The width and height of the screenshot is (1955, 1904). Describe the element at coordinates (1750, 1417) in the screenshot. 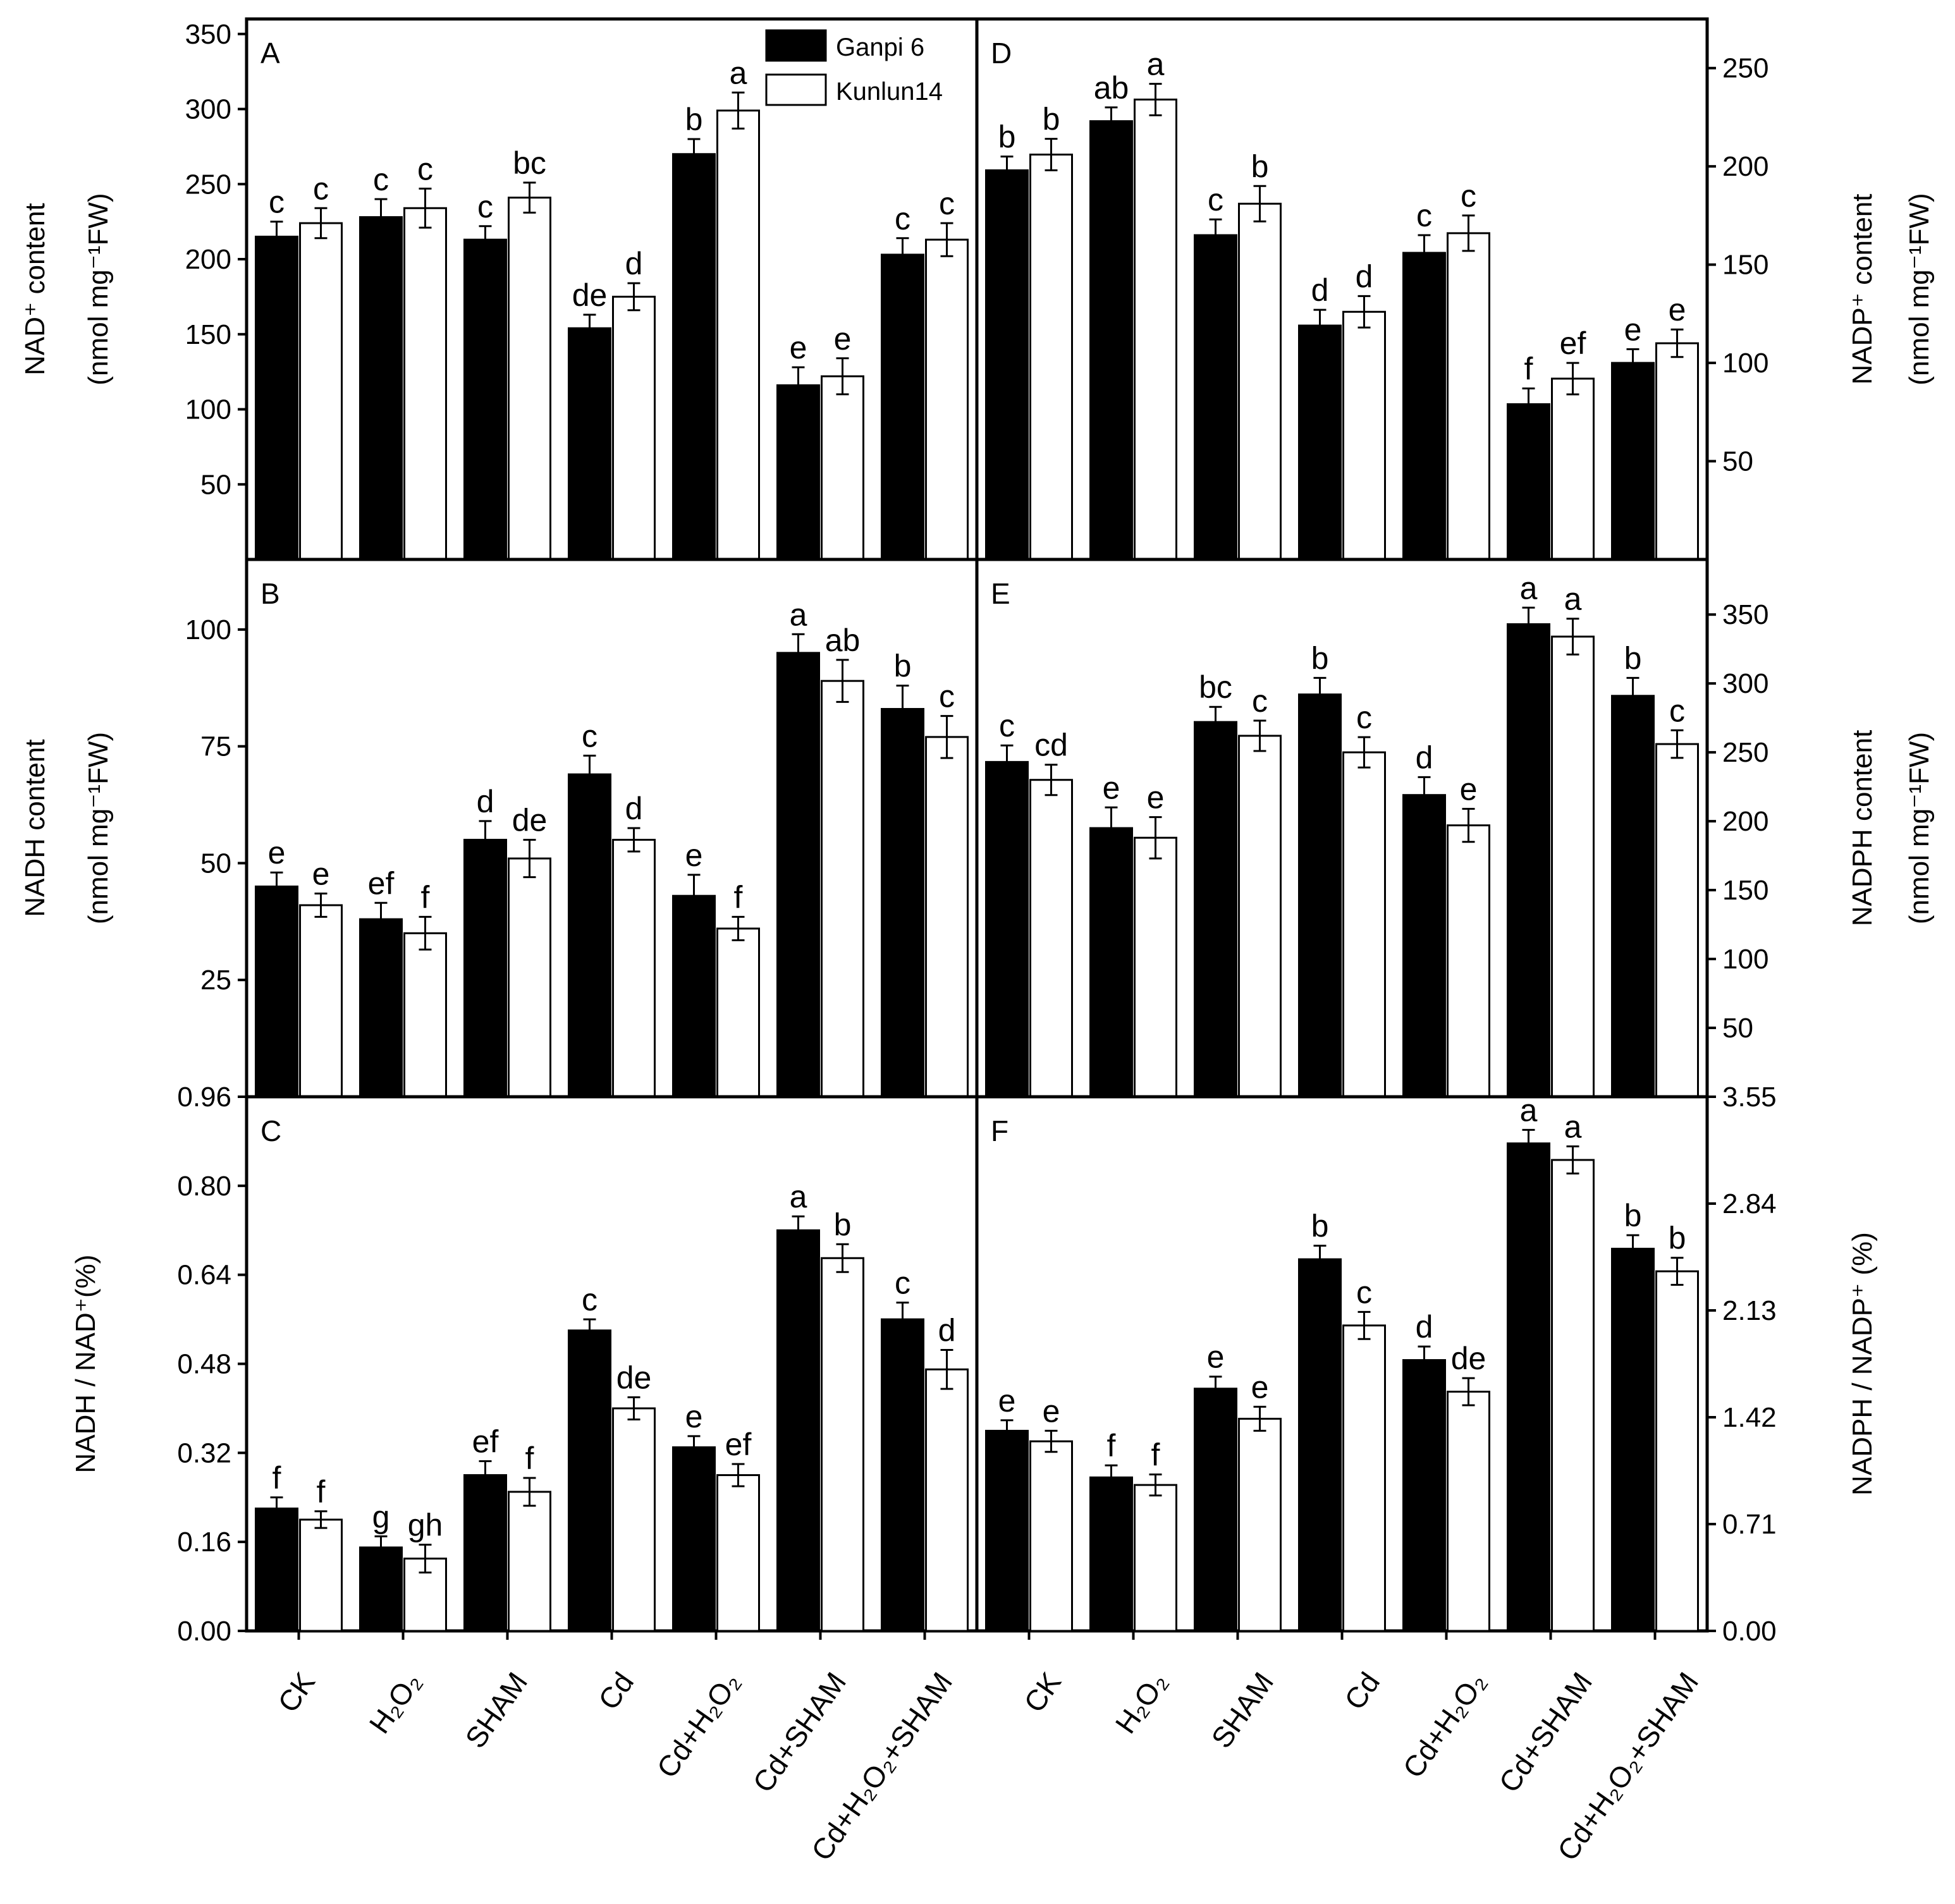

I see `panel-f-ytick-label: 1.42` at that location.